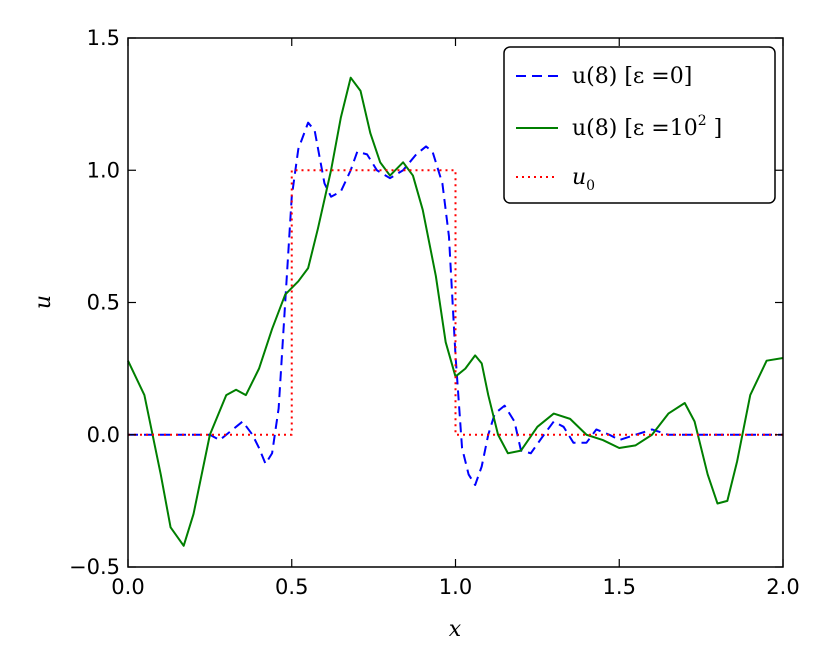 The height and width of the screenshot is (664, 830). I want to click on x-tick-label: 2.0, so click(782, 587).